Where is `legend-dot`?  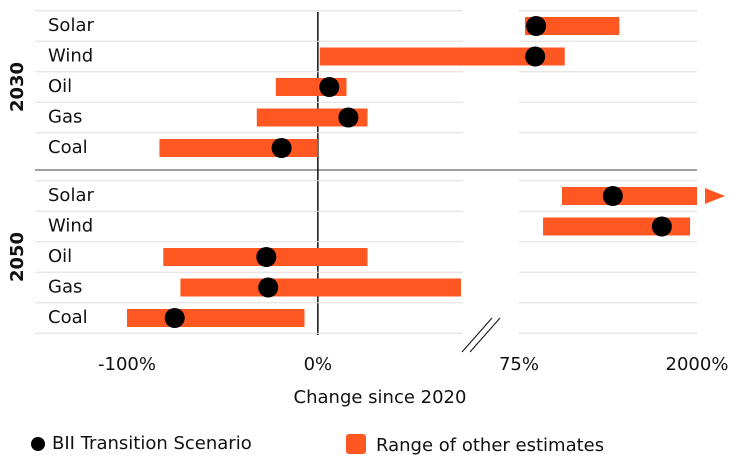 legend-dot is located at coordinates (38, 444).